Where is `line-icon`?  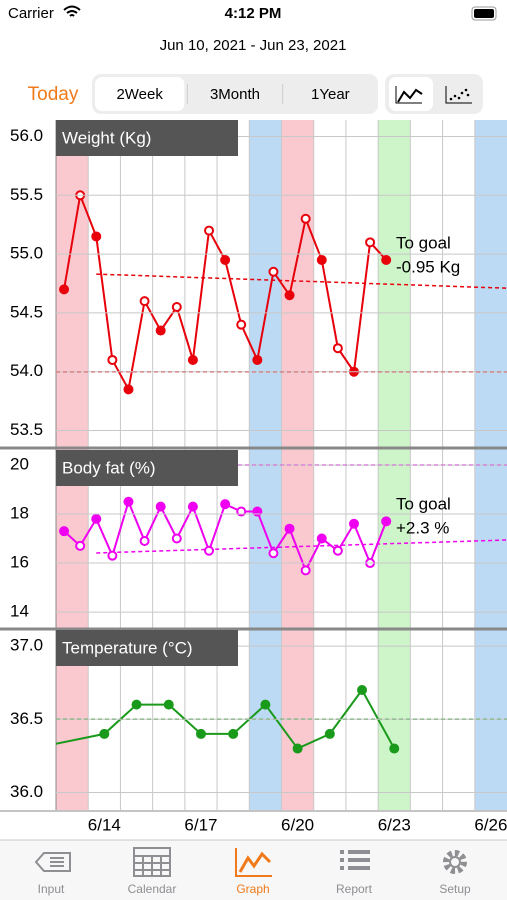
line-icon is located at coordinates (410, 95).